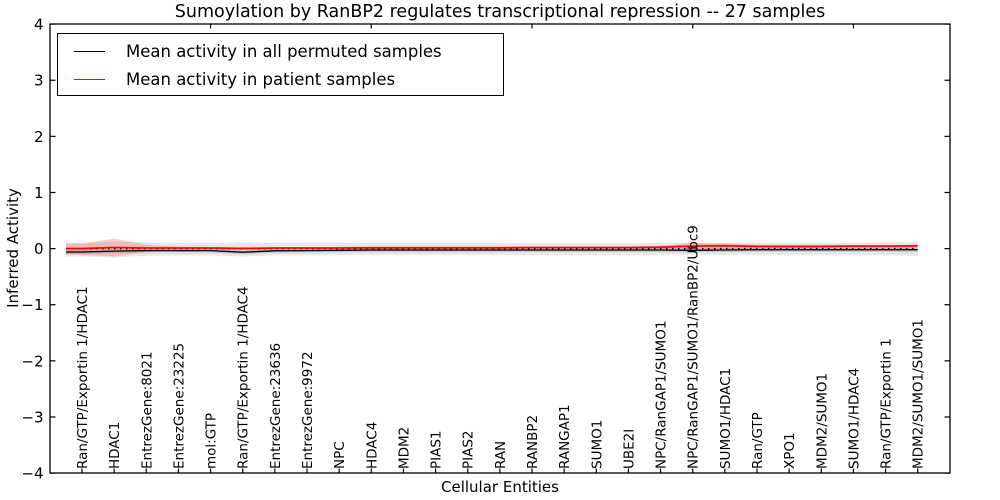  I want to click on x-tick-label: Ran/GTP/Exportin 1/HDAC1, so click(83, 377).